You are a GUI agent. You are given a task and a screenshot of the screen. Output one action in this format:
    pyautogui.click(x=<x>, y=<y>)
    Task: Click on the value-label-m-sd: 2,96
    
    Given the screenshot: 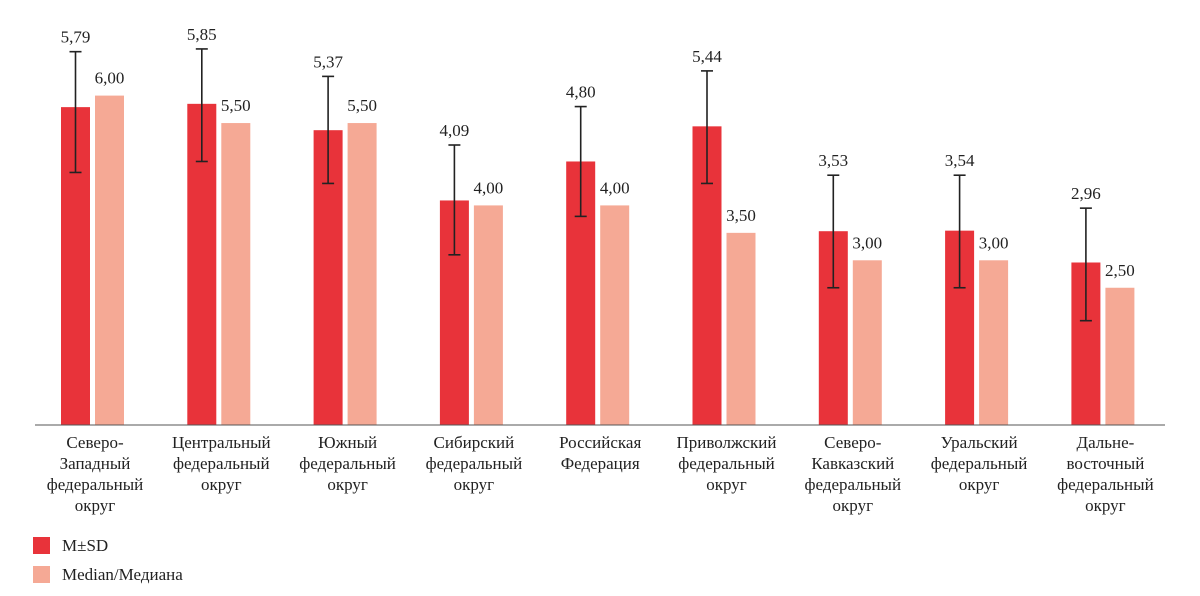 What is the action you would take?
    pyautogui.click(x=1086, y=193)
    